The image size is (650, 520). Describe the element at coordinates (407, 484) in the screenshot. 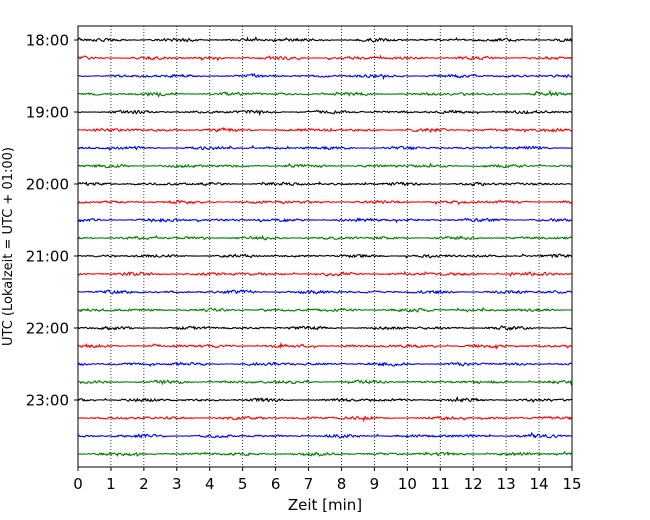

I see `x-tick-label: 10` at that location.